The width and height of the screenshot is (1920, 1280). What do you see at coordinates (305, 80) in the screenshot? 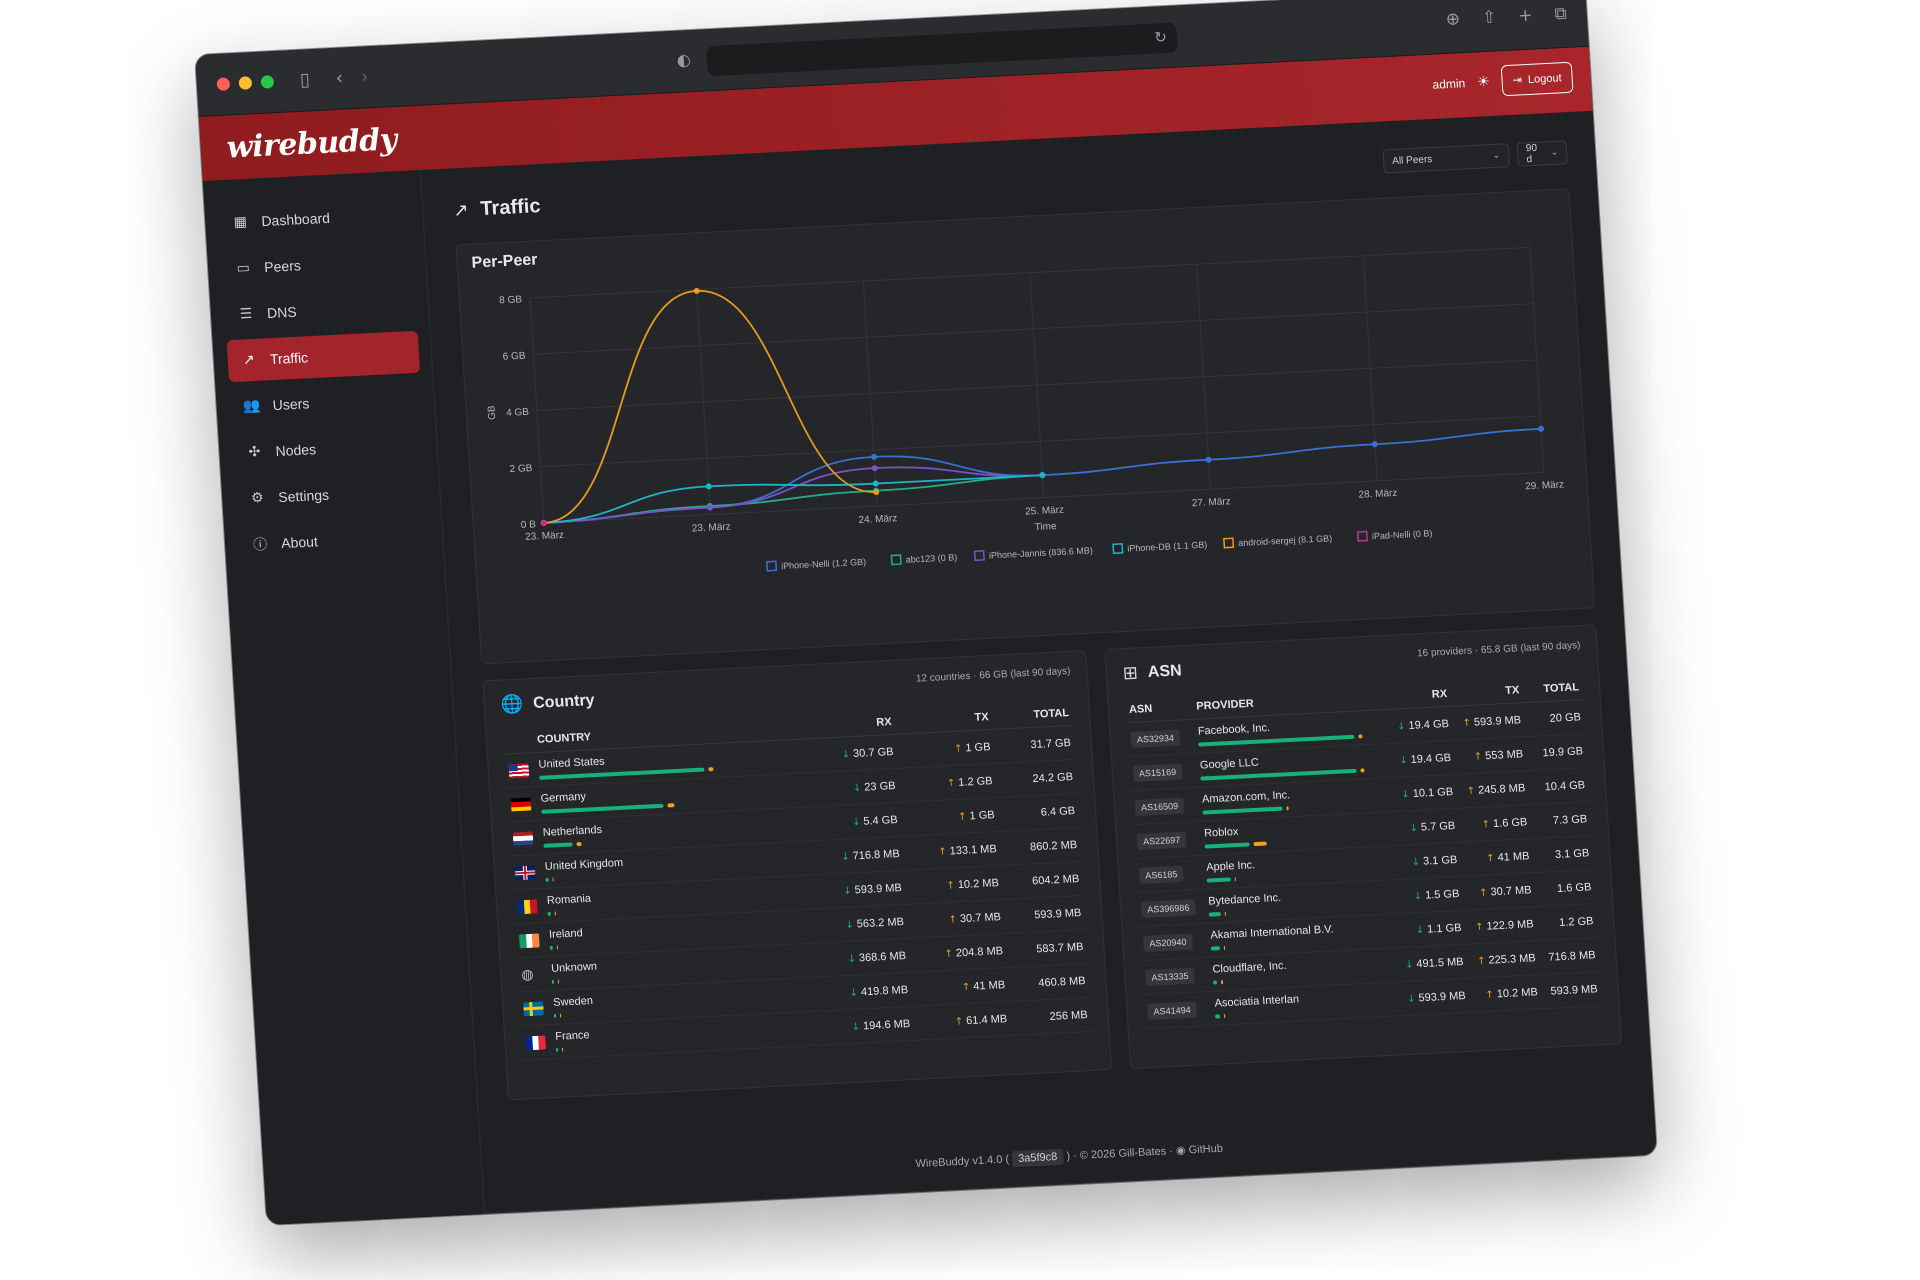
I see `sidebar-toggle-icon: ▯` at bounding box center [305, 80].